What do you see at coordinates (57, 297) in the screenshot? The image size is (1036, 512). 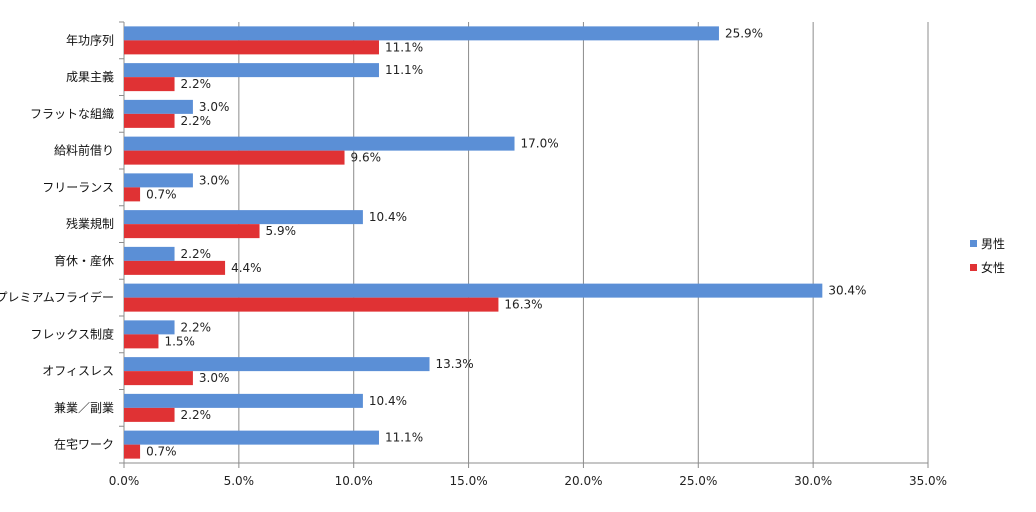 I see `category-label: プレミアムフライデー` at bounding box center [57, 297].